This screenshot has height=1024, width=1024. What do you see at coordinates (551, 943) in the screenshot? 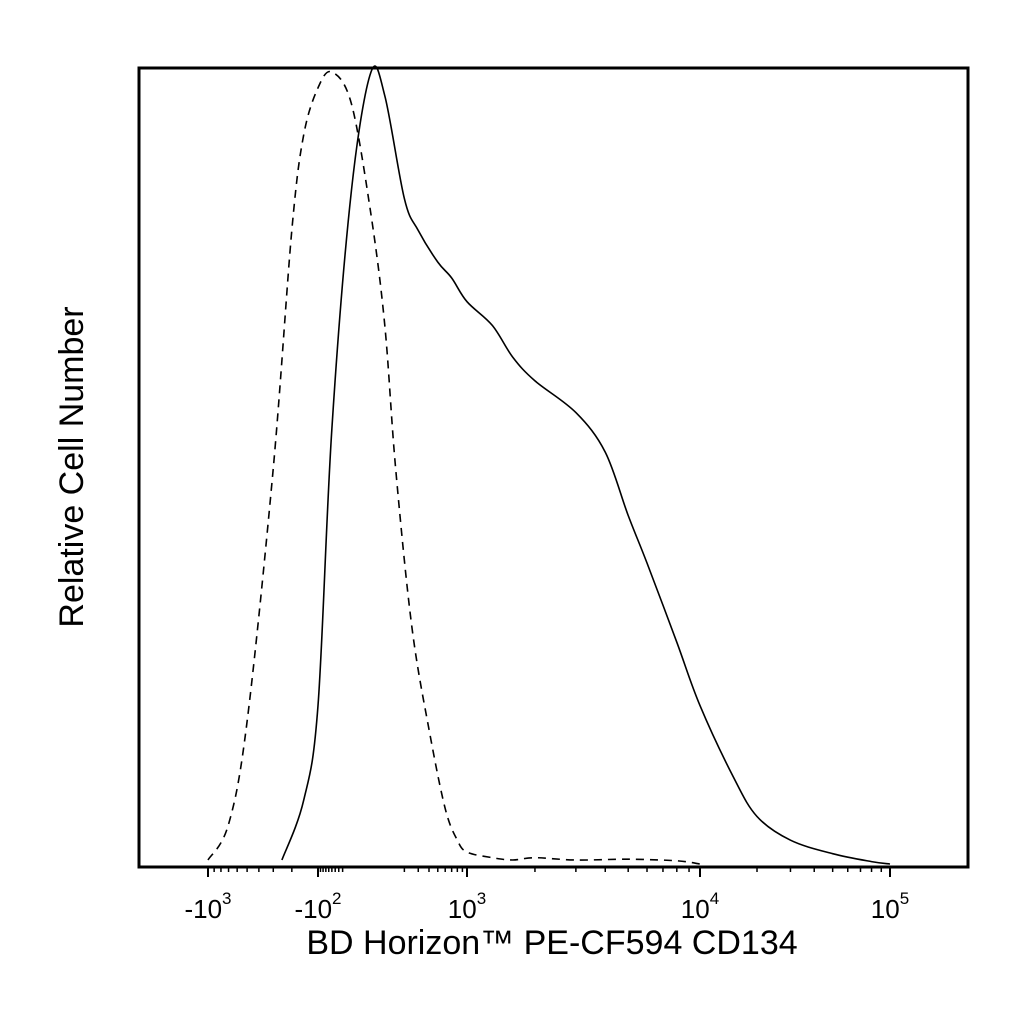
I see `x-axis-title: BD Horizon™ PE-CF594 CD134` at bounding box center [551, 943].